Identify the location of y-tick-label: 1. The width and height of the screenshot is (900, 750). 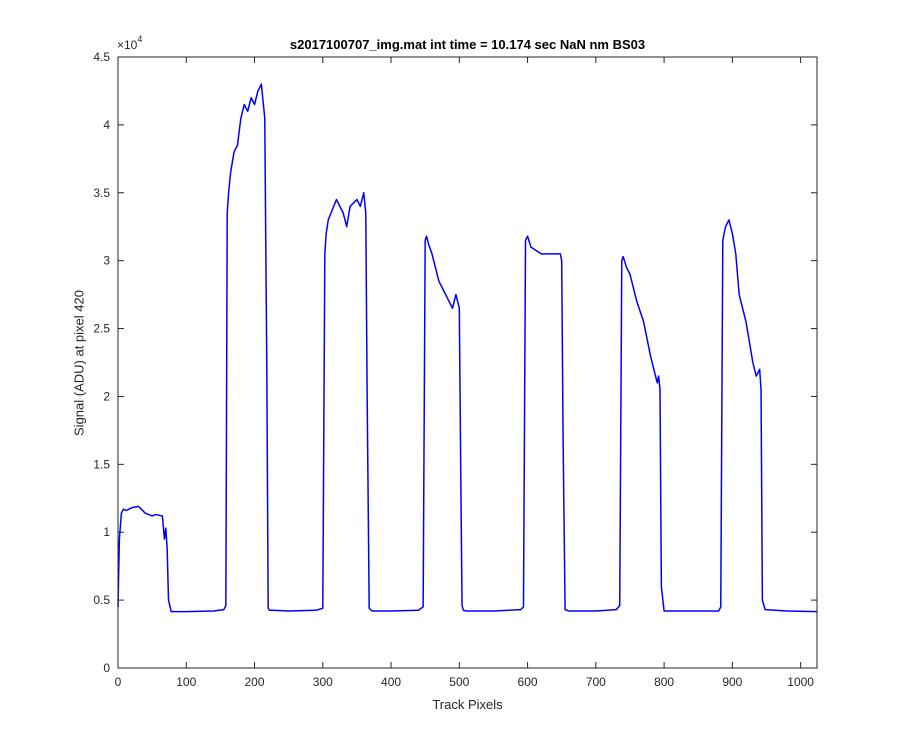
(106, 532).